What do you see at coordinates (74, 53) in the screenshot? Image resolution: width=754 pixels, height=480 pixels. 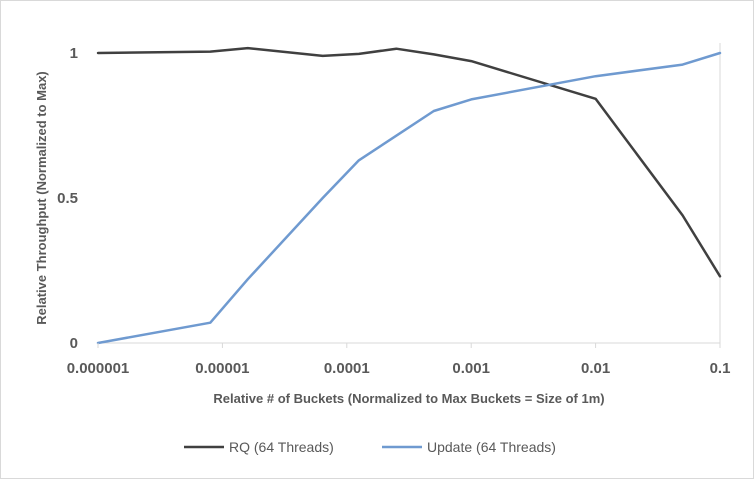 I see `y-tick-label: 1` at bounding box center [74, 53].